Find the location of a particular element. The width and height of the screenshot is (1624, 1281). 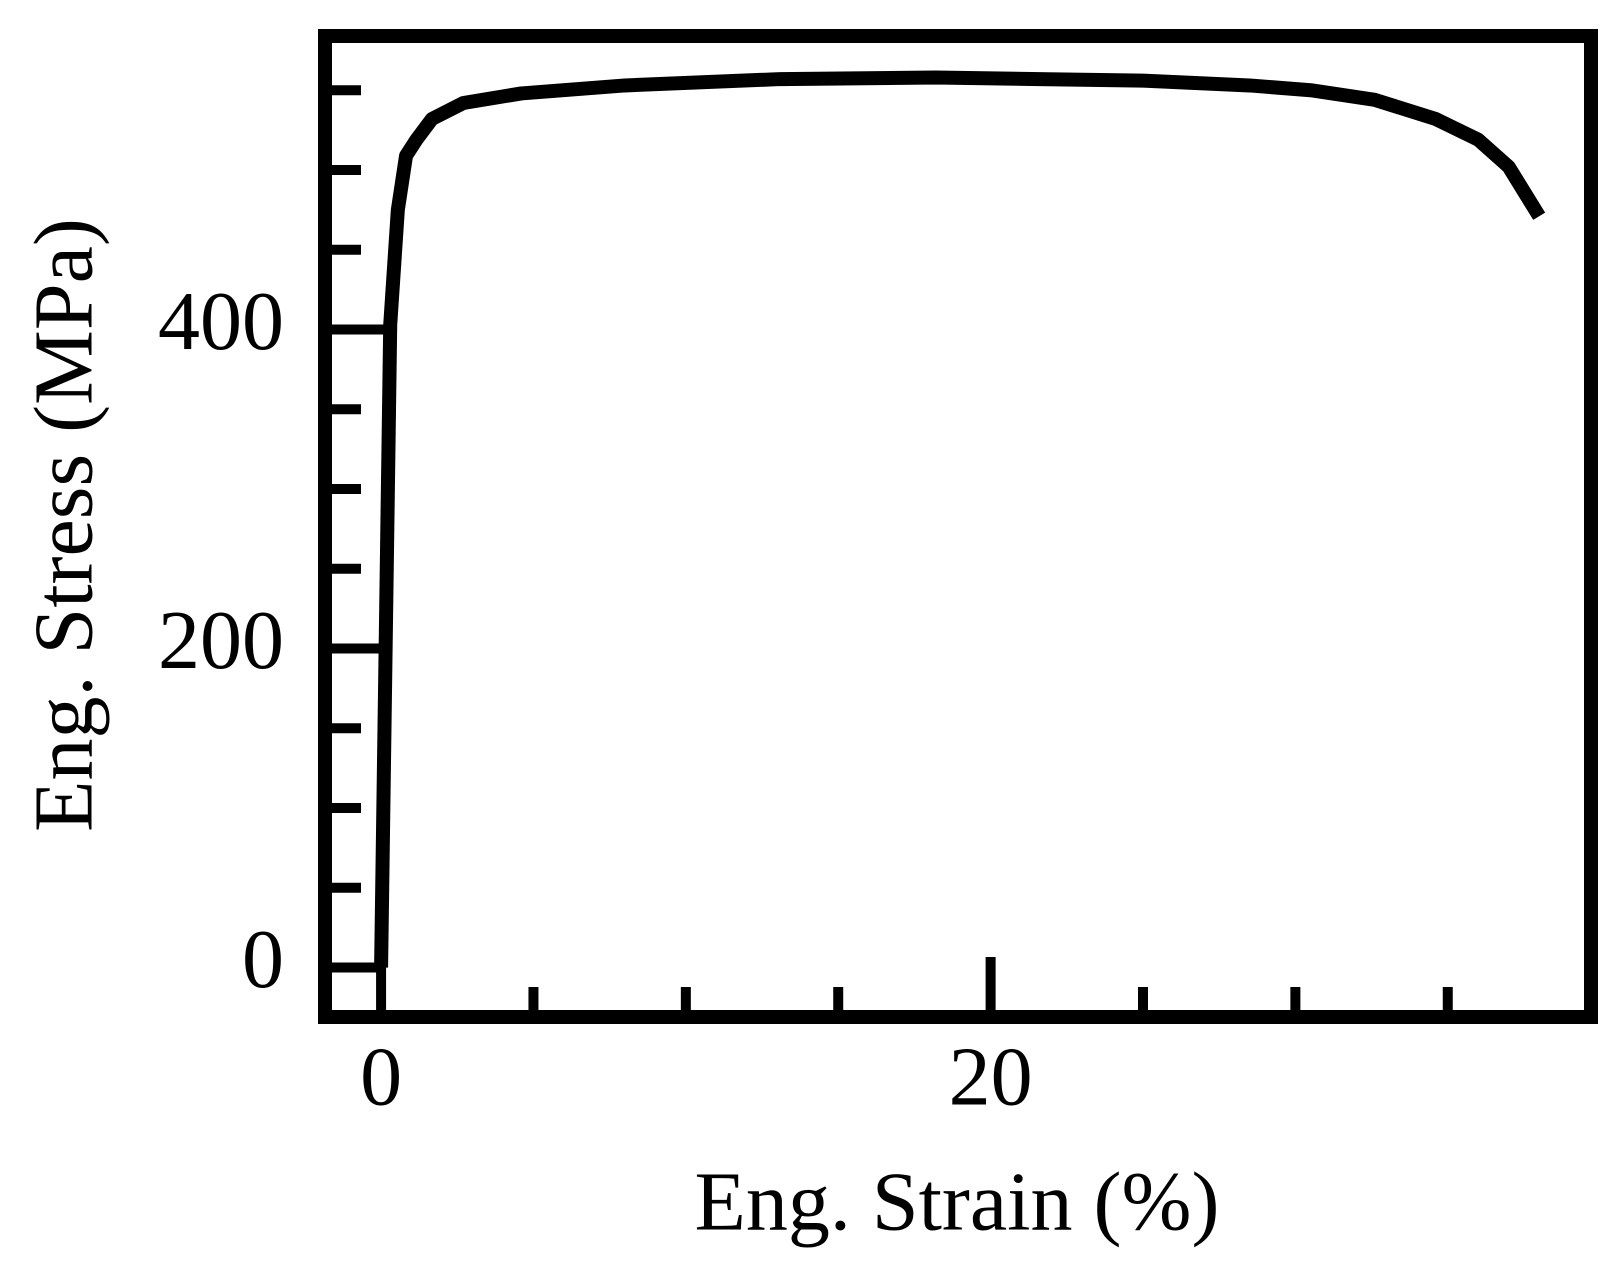

y-tick-label: 0 is located at coordinates (263, 959).